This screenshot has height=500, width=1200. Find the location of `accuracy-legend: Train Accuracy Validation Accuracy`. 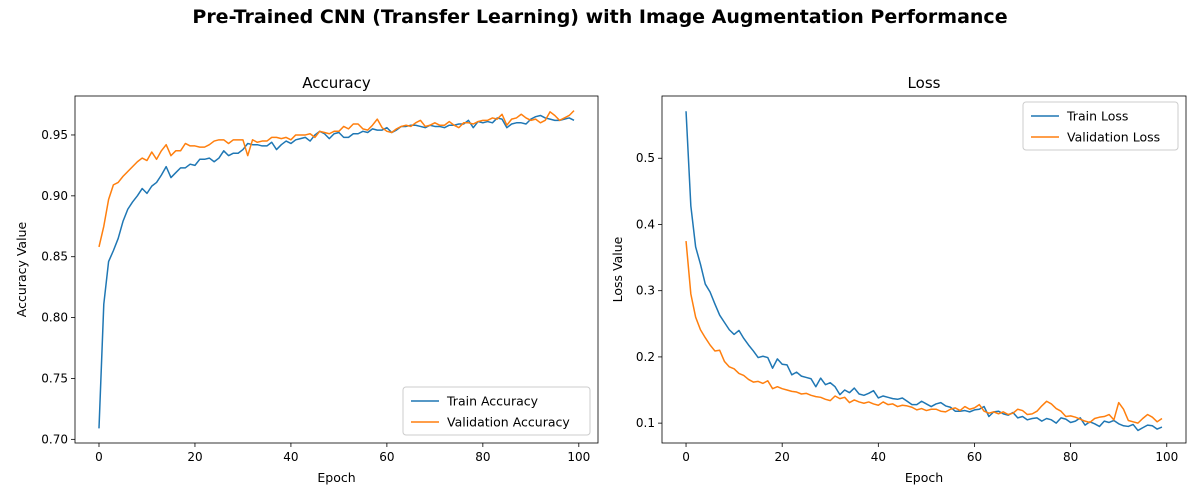

accuracy-legend: Train Accuracy Validation Accuracy is located at coordinates (496, 411).